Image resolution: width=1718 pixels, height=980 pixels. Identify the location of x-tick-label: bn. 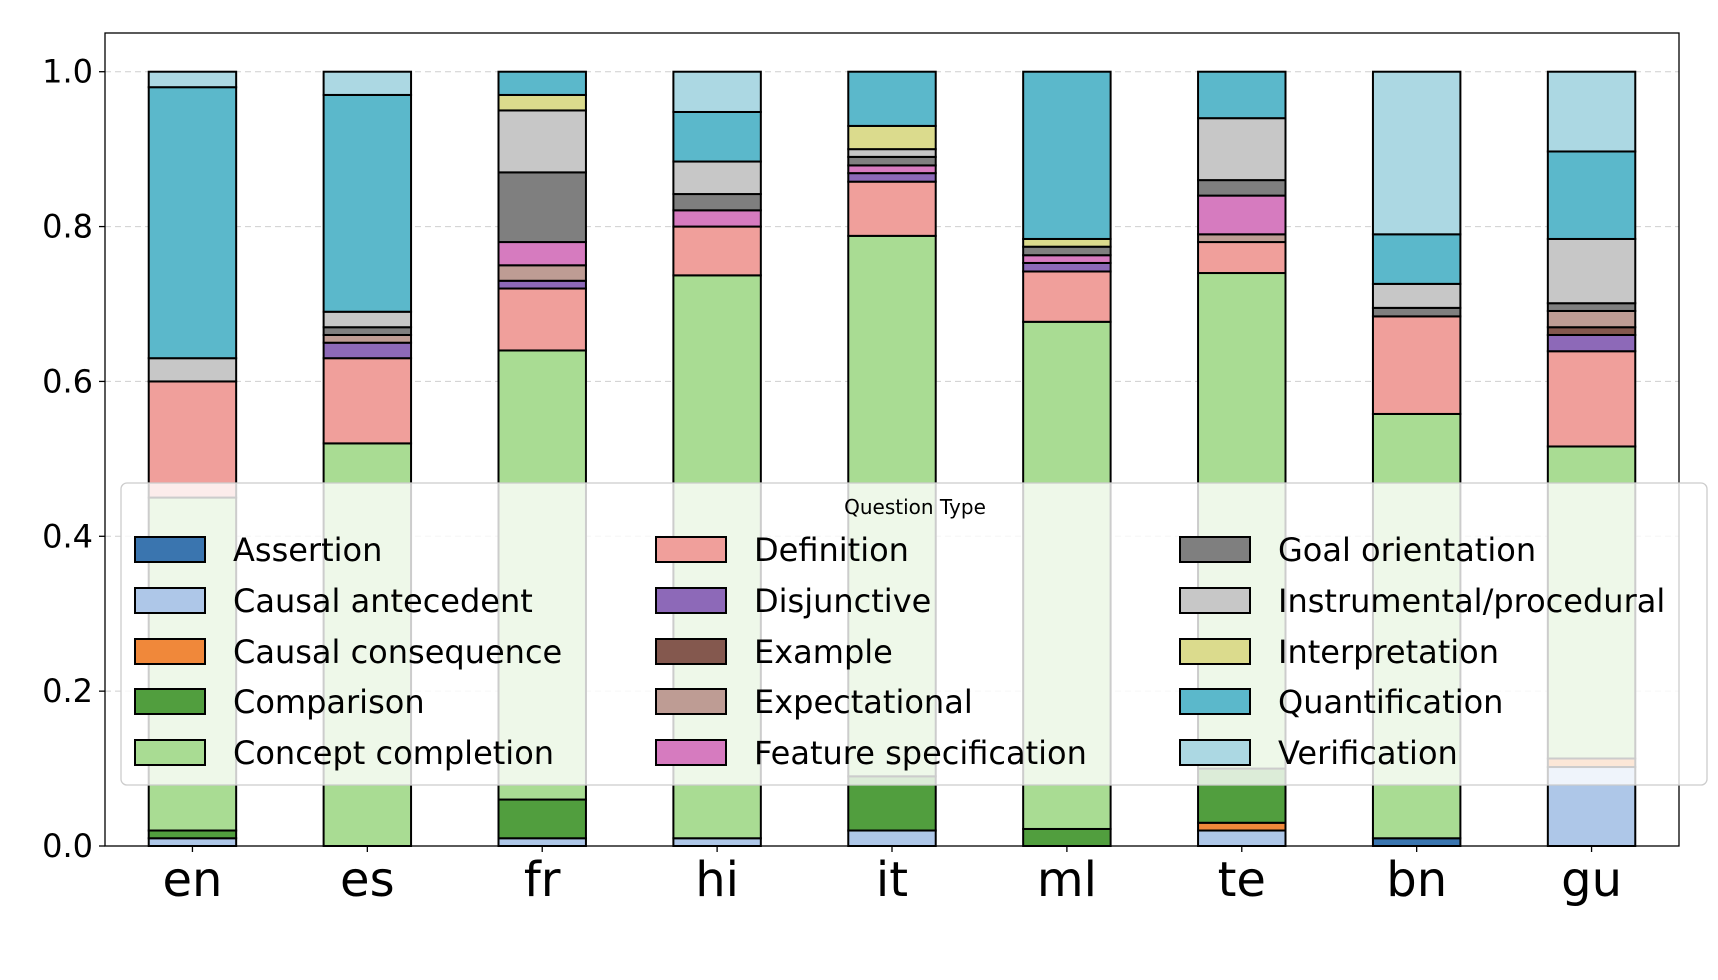
(1416, 880).